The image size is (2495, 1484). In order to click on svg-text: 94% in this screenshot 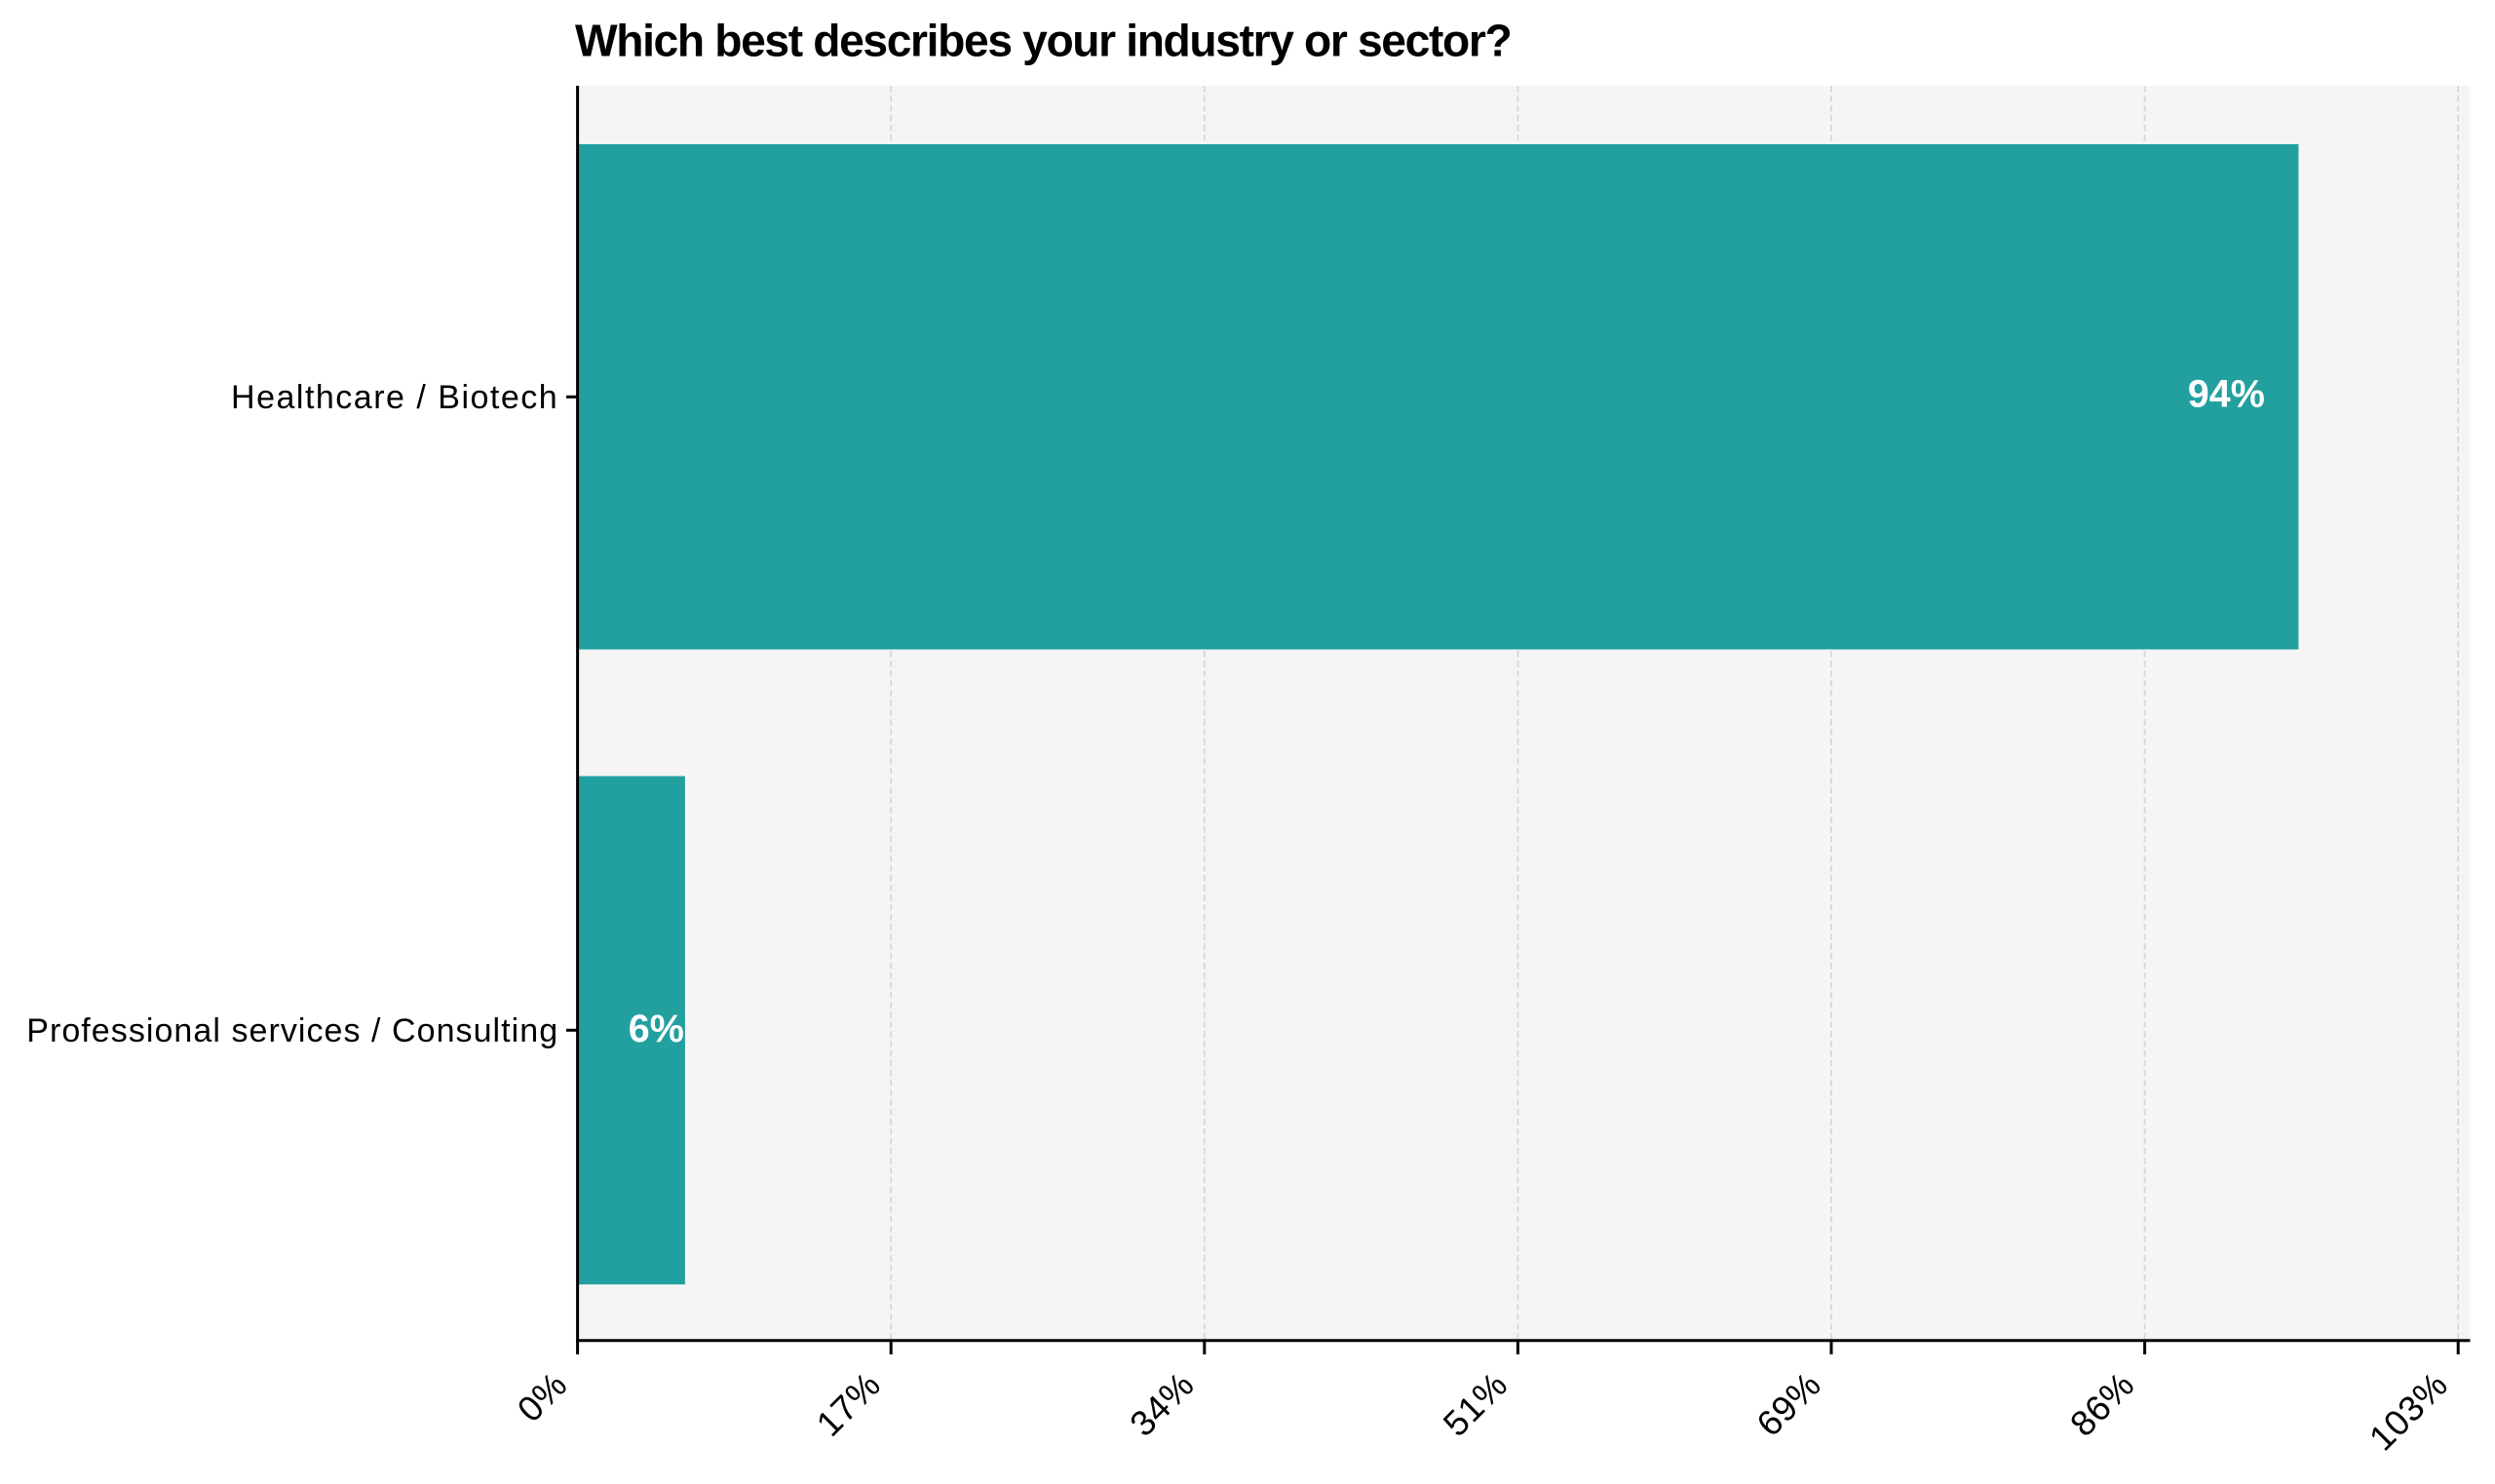, I will do `click(2226, 394)`.